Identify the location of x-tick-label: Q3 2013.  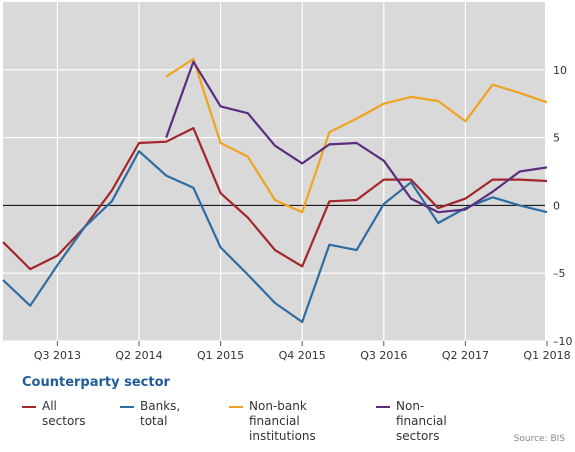
(57, 355).